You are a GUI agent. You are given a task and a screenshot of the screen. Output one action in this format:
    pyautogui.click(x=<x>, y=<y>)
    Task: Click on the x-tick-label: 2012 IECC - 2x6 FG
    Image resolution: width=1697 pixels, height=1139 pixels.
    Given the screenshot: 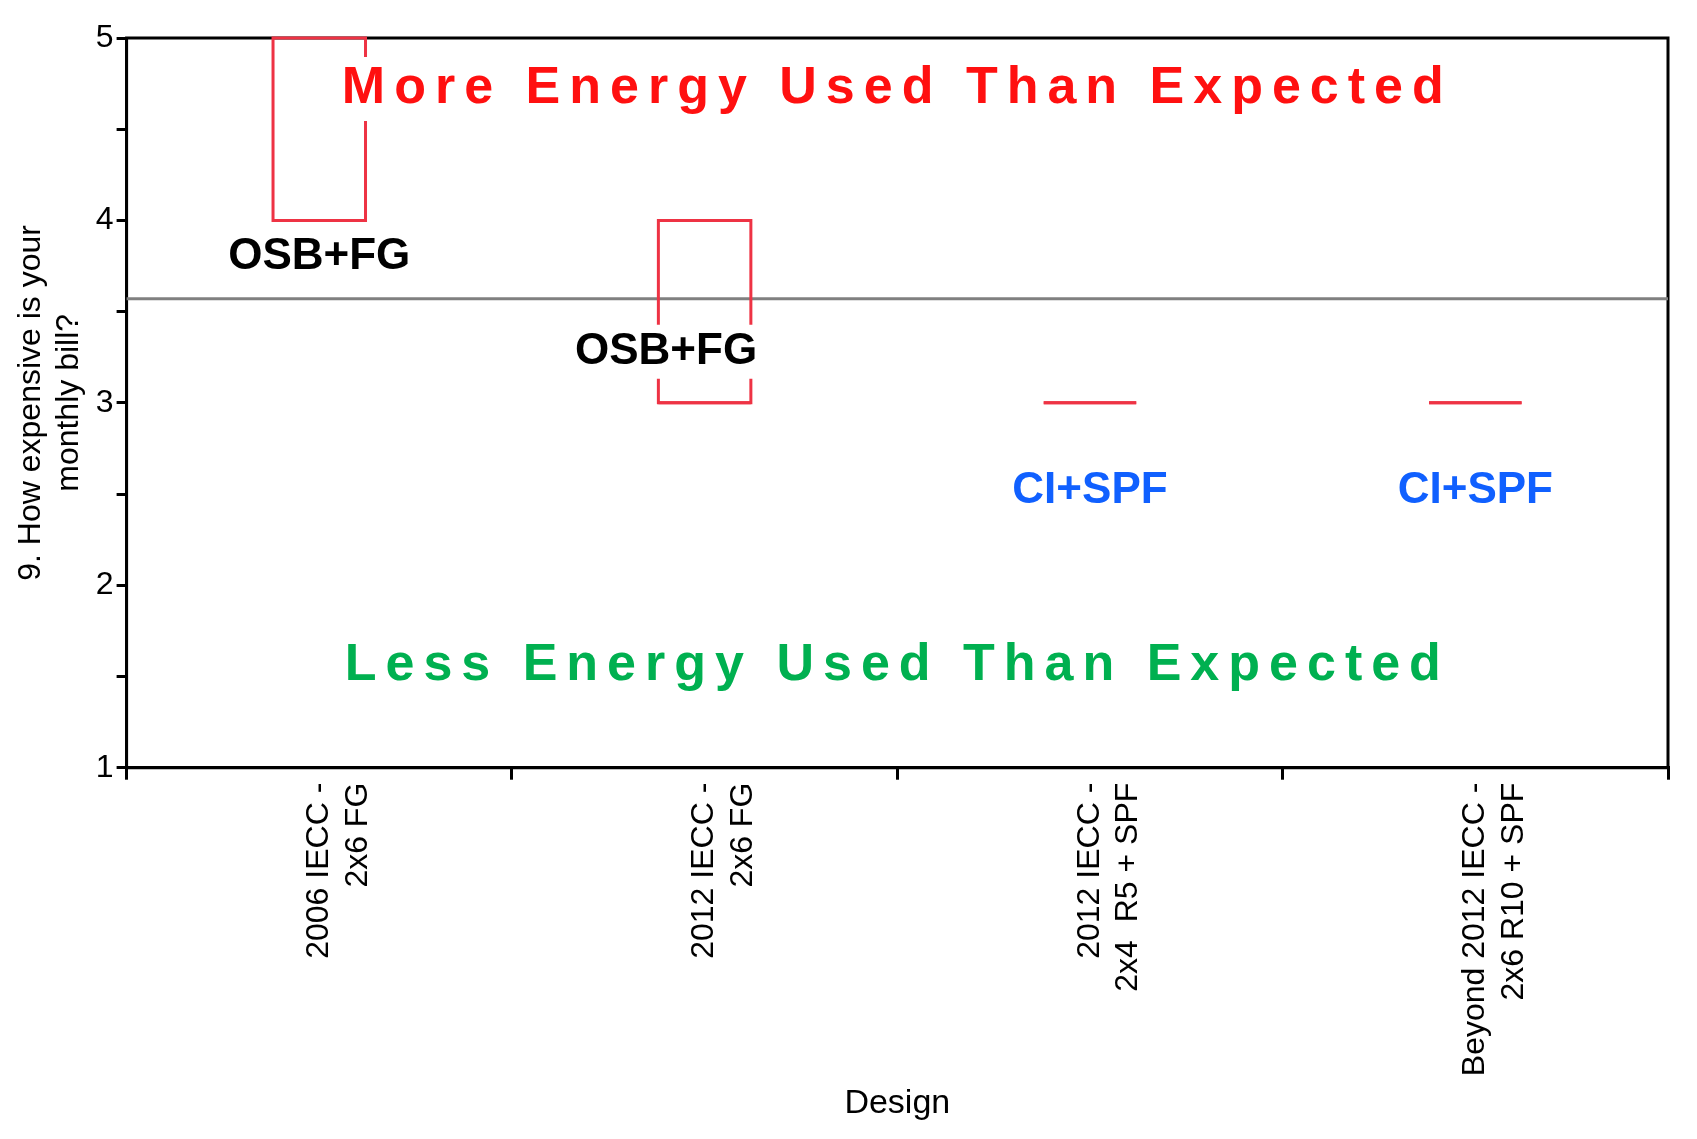 What is the action you would take?
    pyautogui.click(x=721, y=870)
    